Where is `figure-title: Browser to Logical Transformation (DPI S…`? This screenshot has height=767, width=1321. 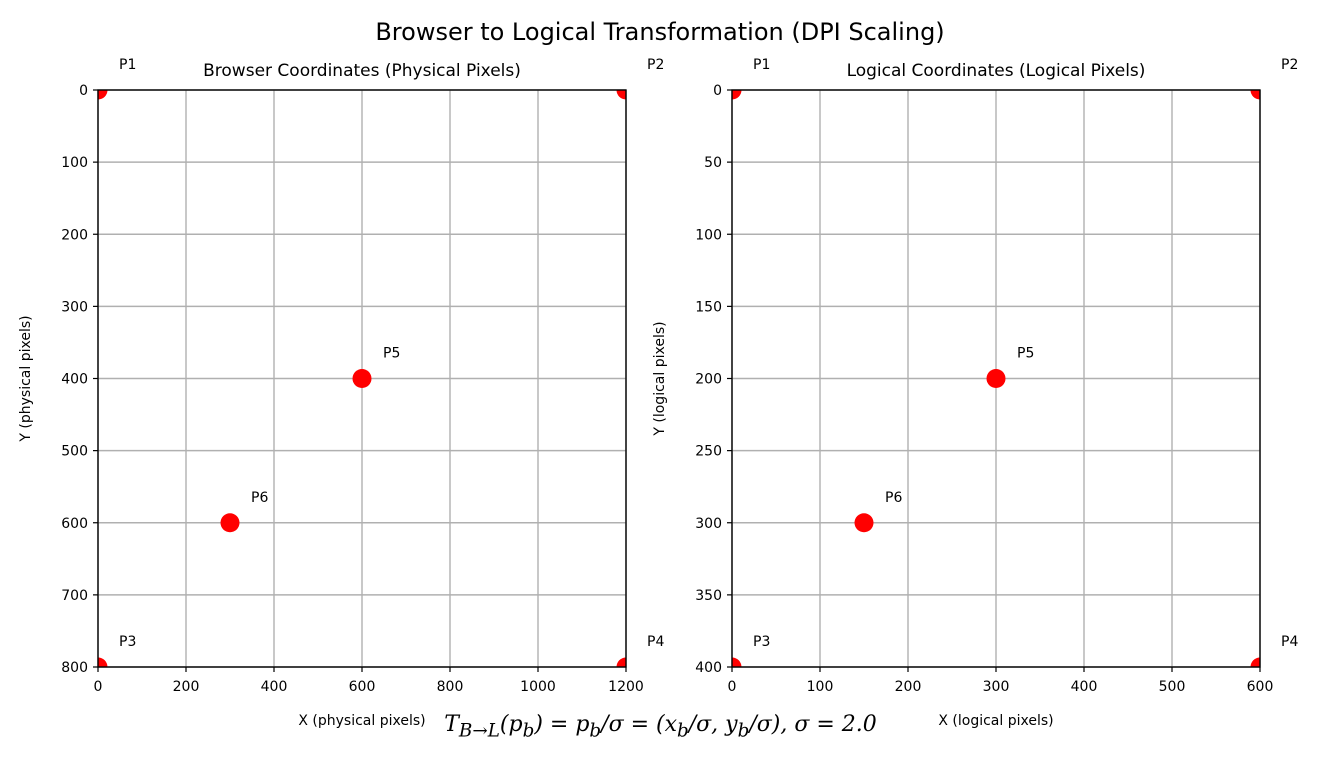 figure-title: Browser to Logical Transformation (DPI S… is located at coordinates (659, 32).